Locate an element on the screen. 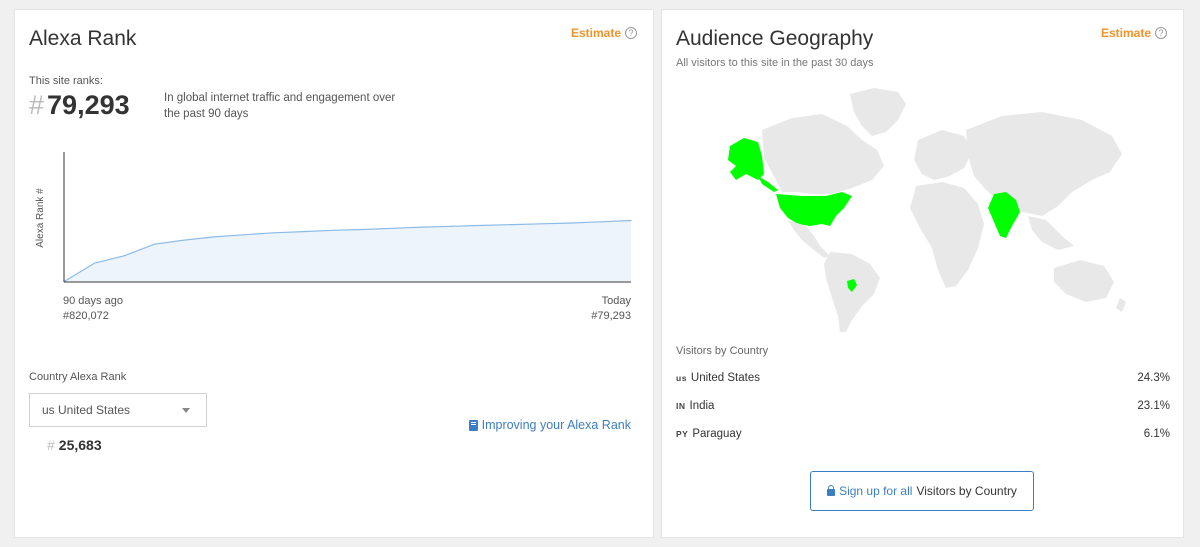  country-percent: 23.1% is located at coordinates (1153, 406).